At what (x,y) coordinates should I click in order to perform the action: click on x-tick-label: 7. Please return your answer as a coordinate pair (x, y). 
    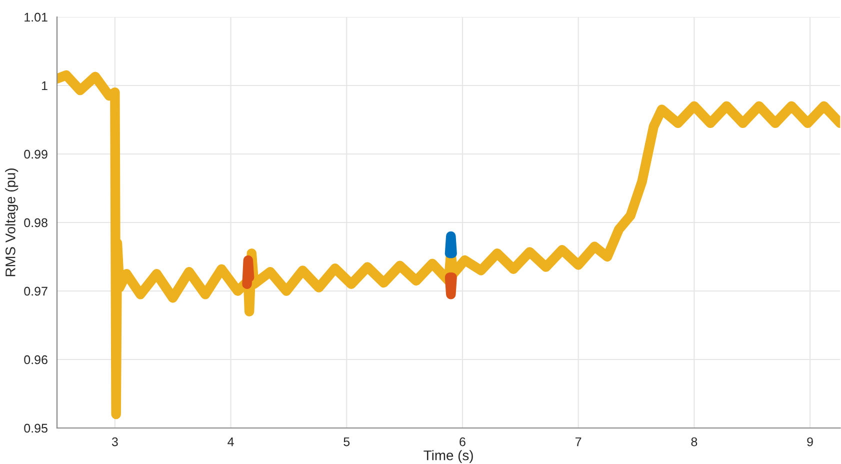
    Looking at the image, I should click on (579, 441).